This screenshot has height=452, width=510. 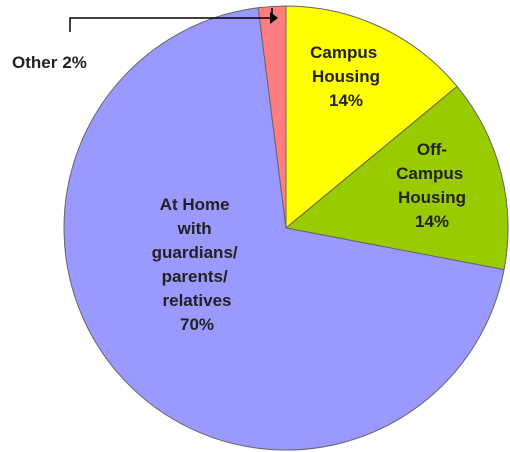 What do you see at coordinates (346, 64) in the screenshot?
I see `slice-label: Campus Housing` at bounding box center [346, 64].